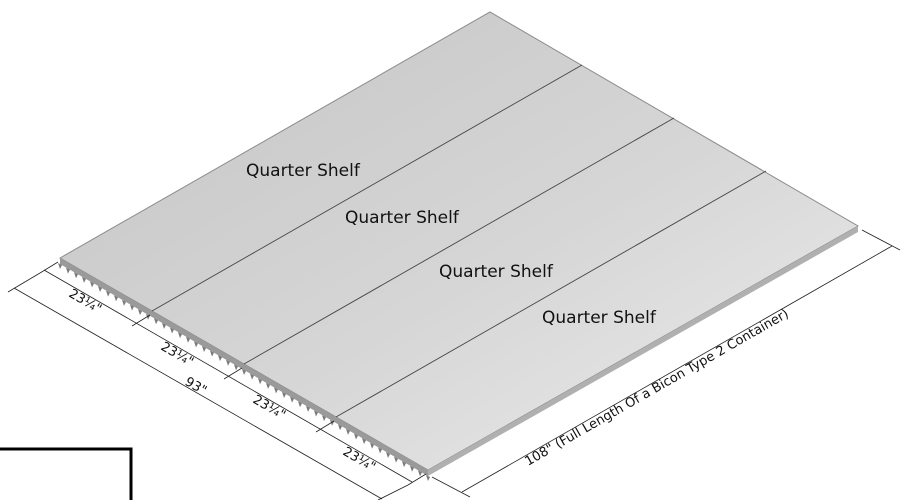 The width and height of the screenshot is (918, 500). I want to click on panel-width-label-4: 23¼", so click(359, 459).